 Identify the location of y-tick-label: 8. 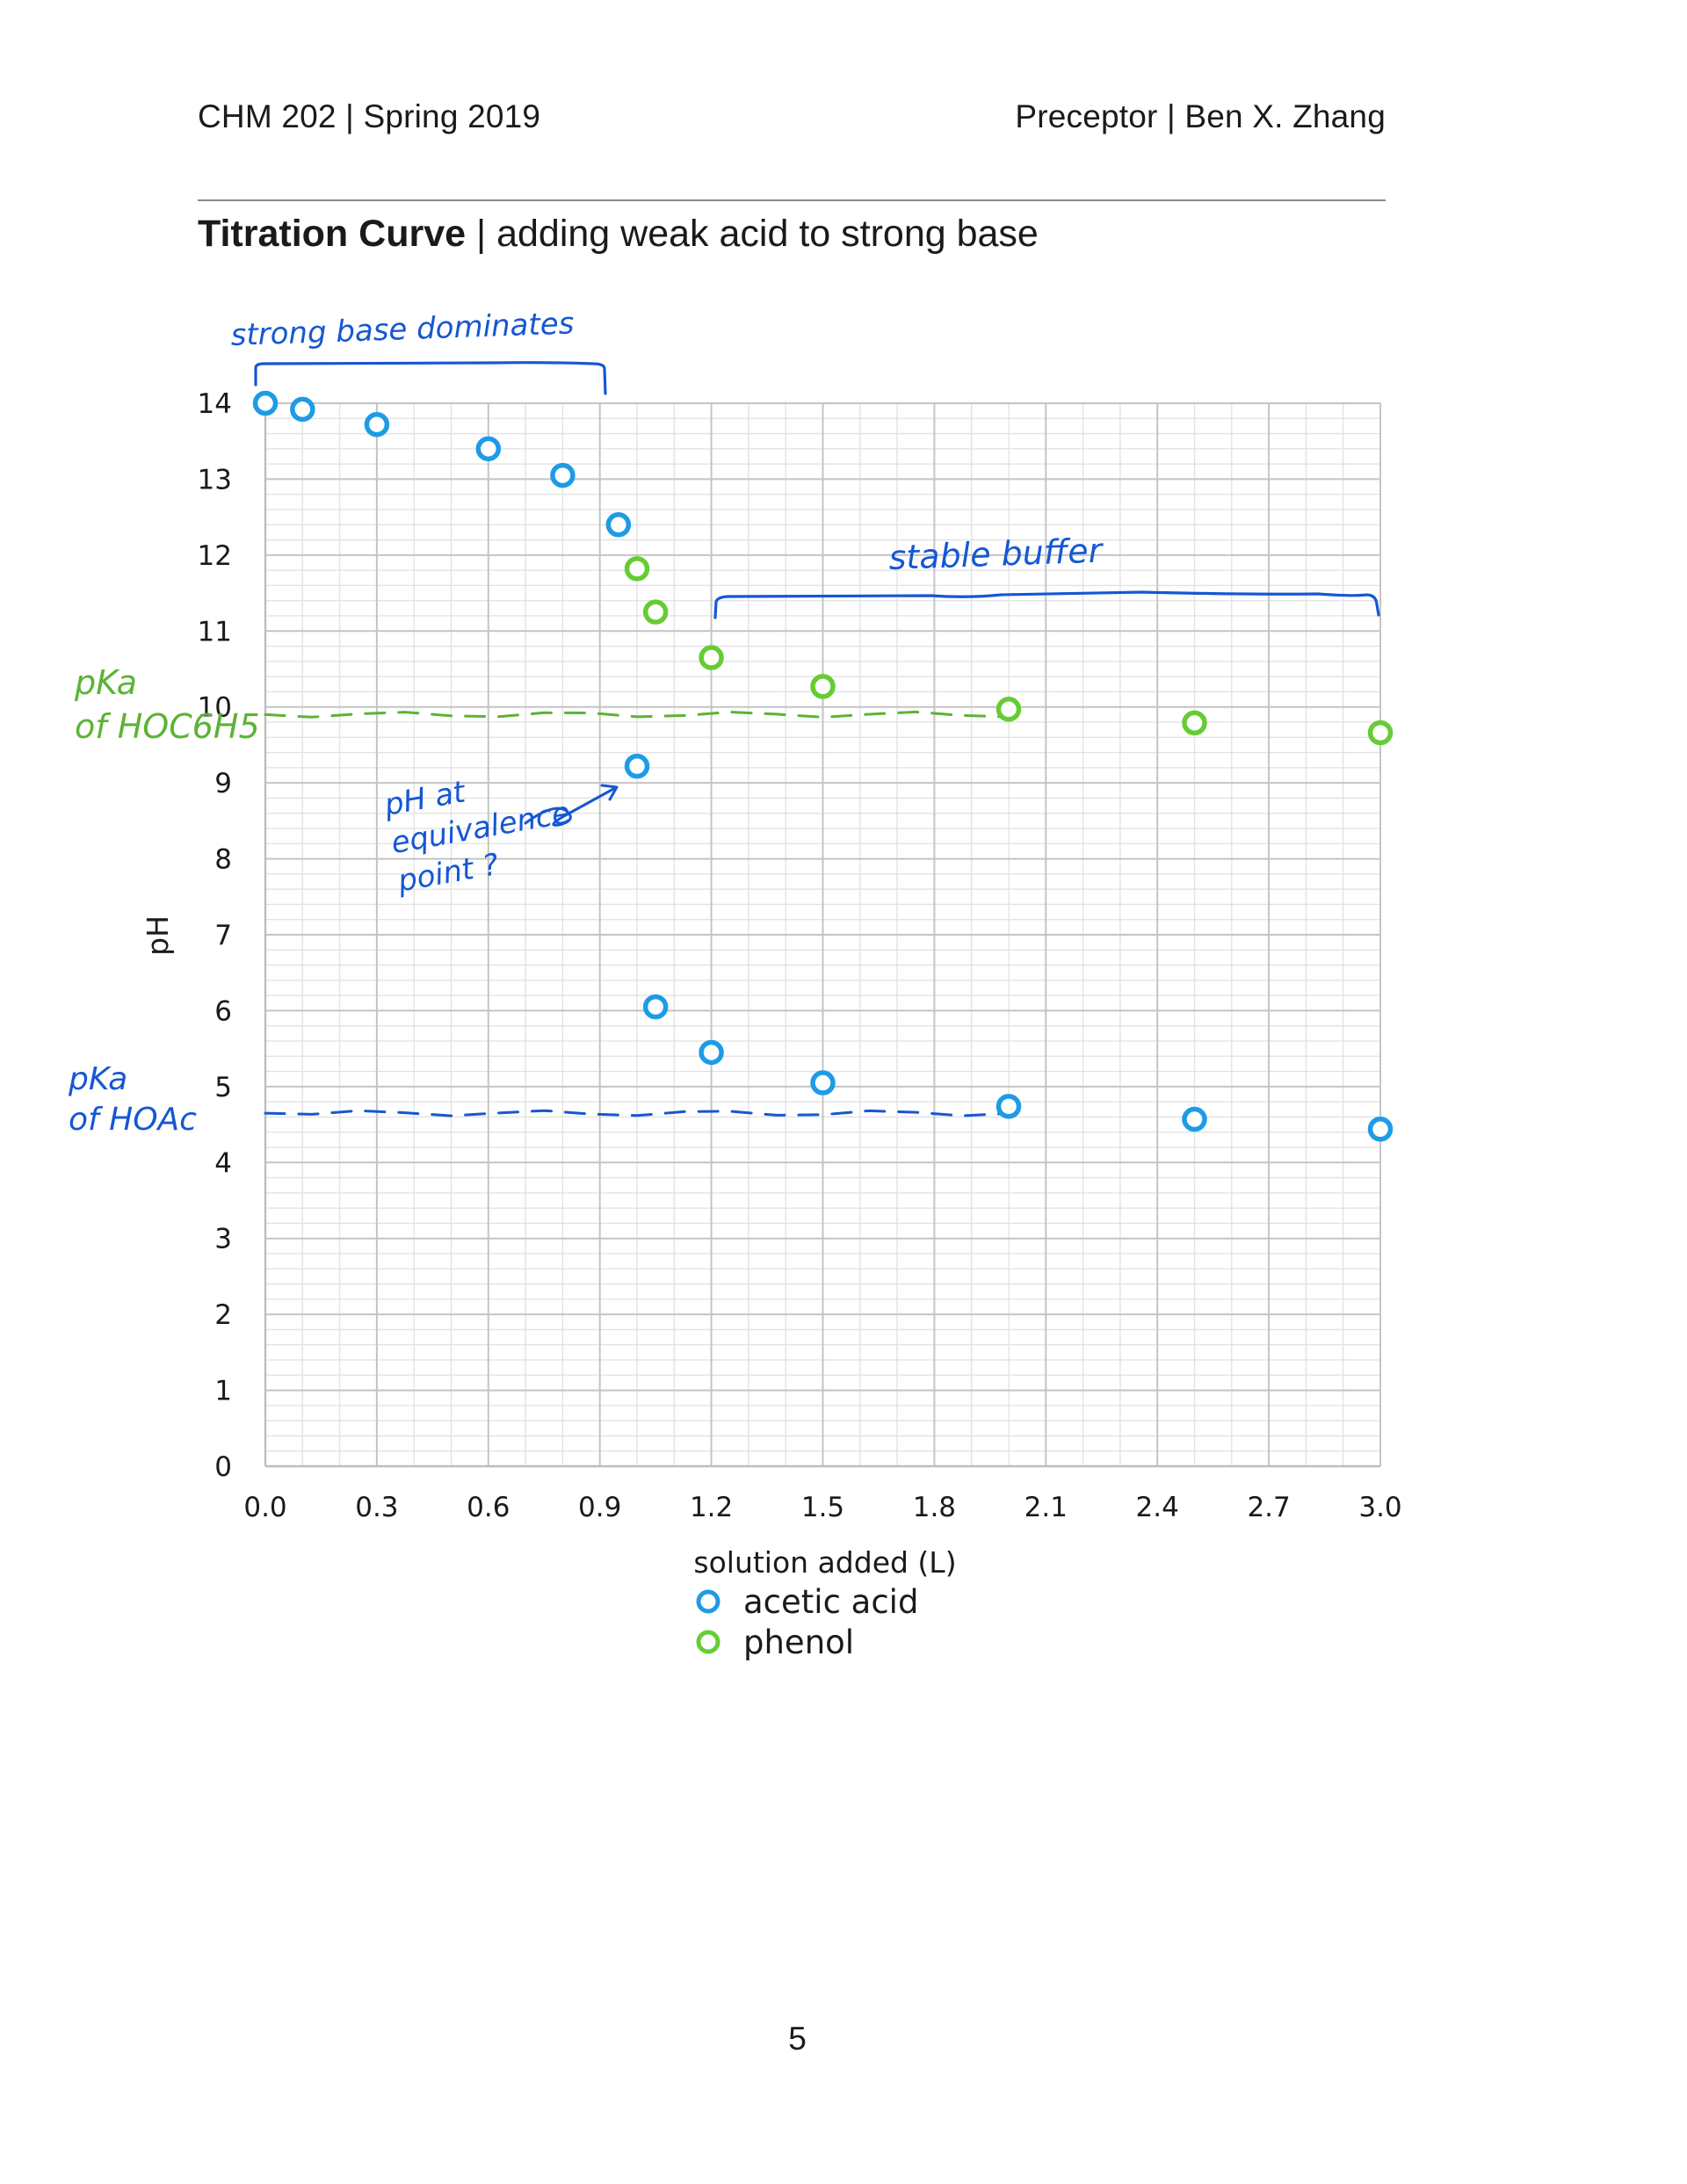
(223, 860).